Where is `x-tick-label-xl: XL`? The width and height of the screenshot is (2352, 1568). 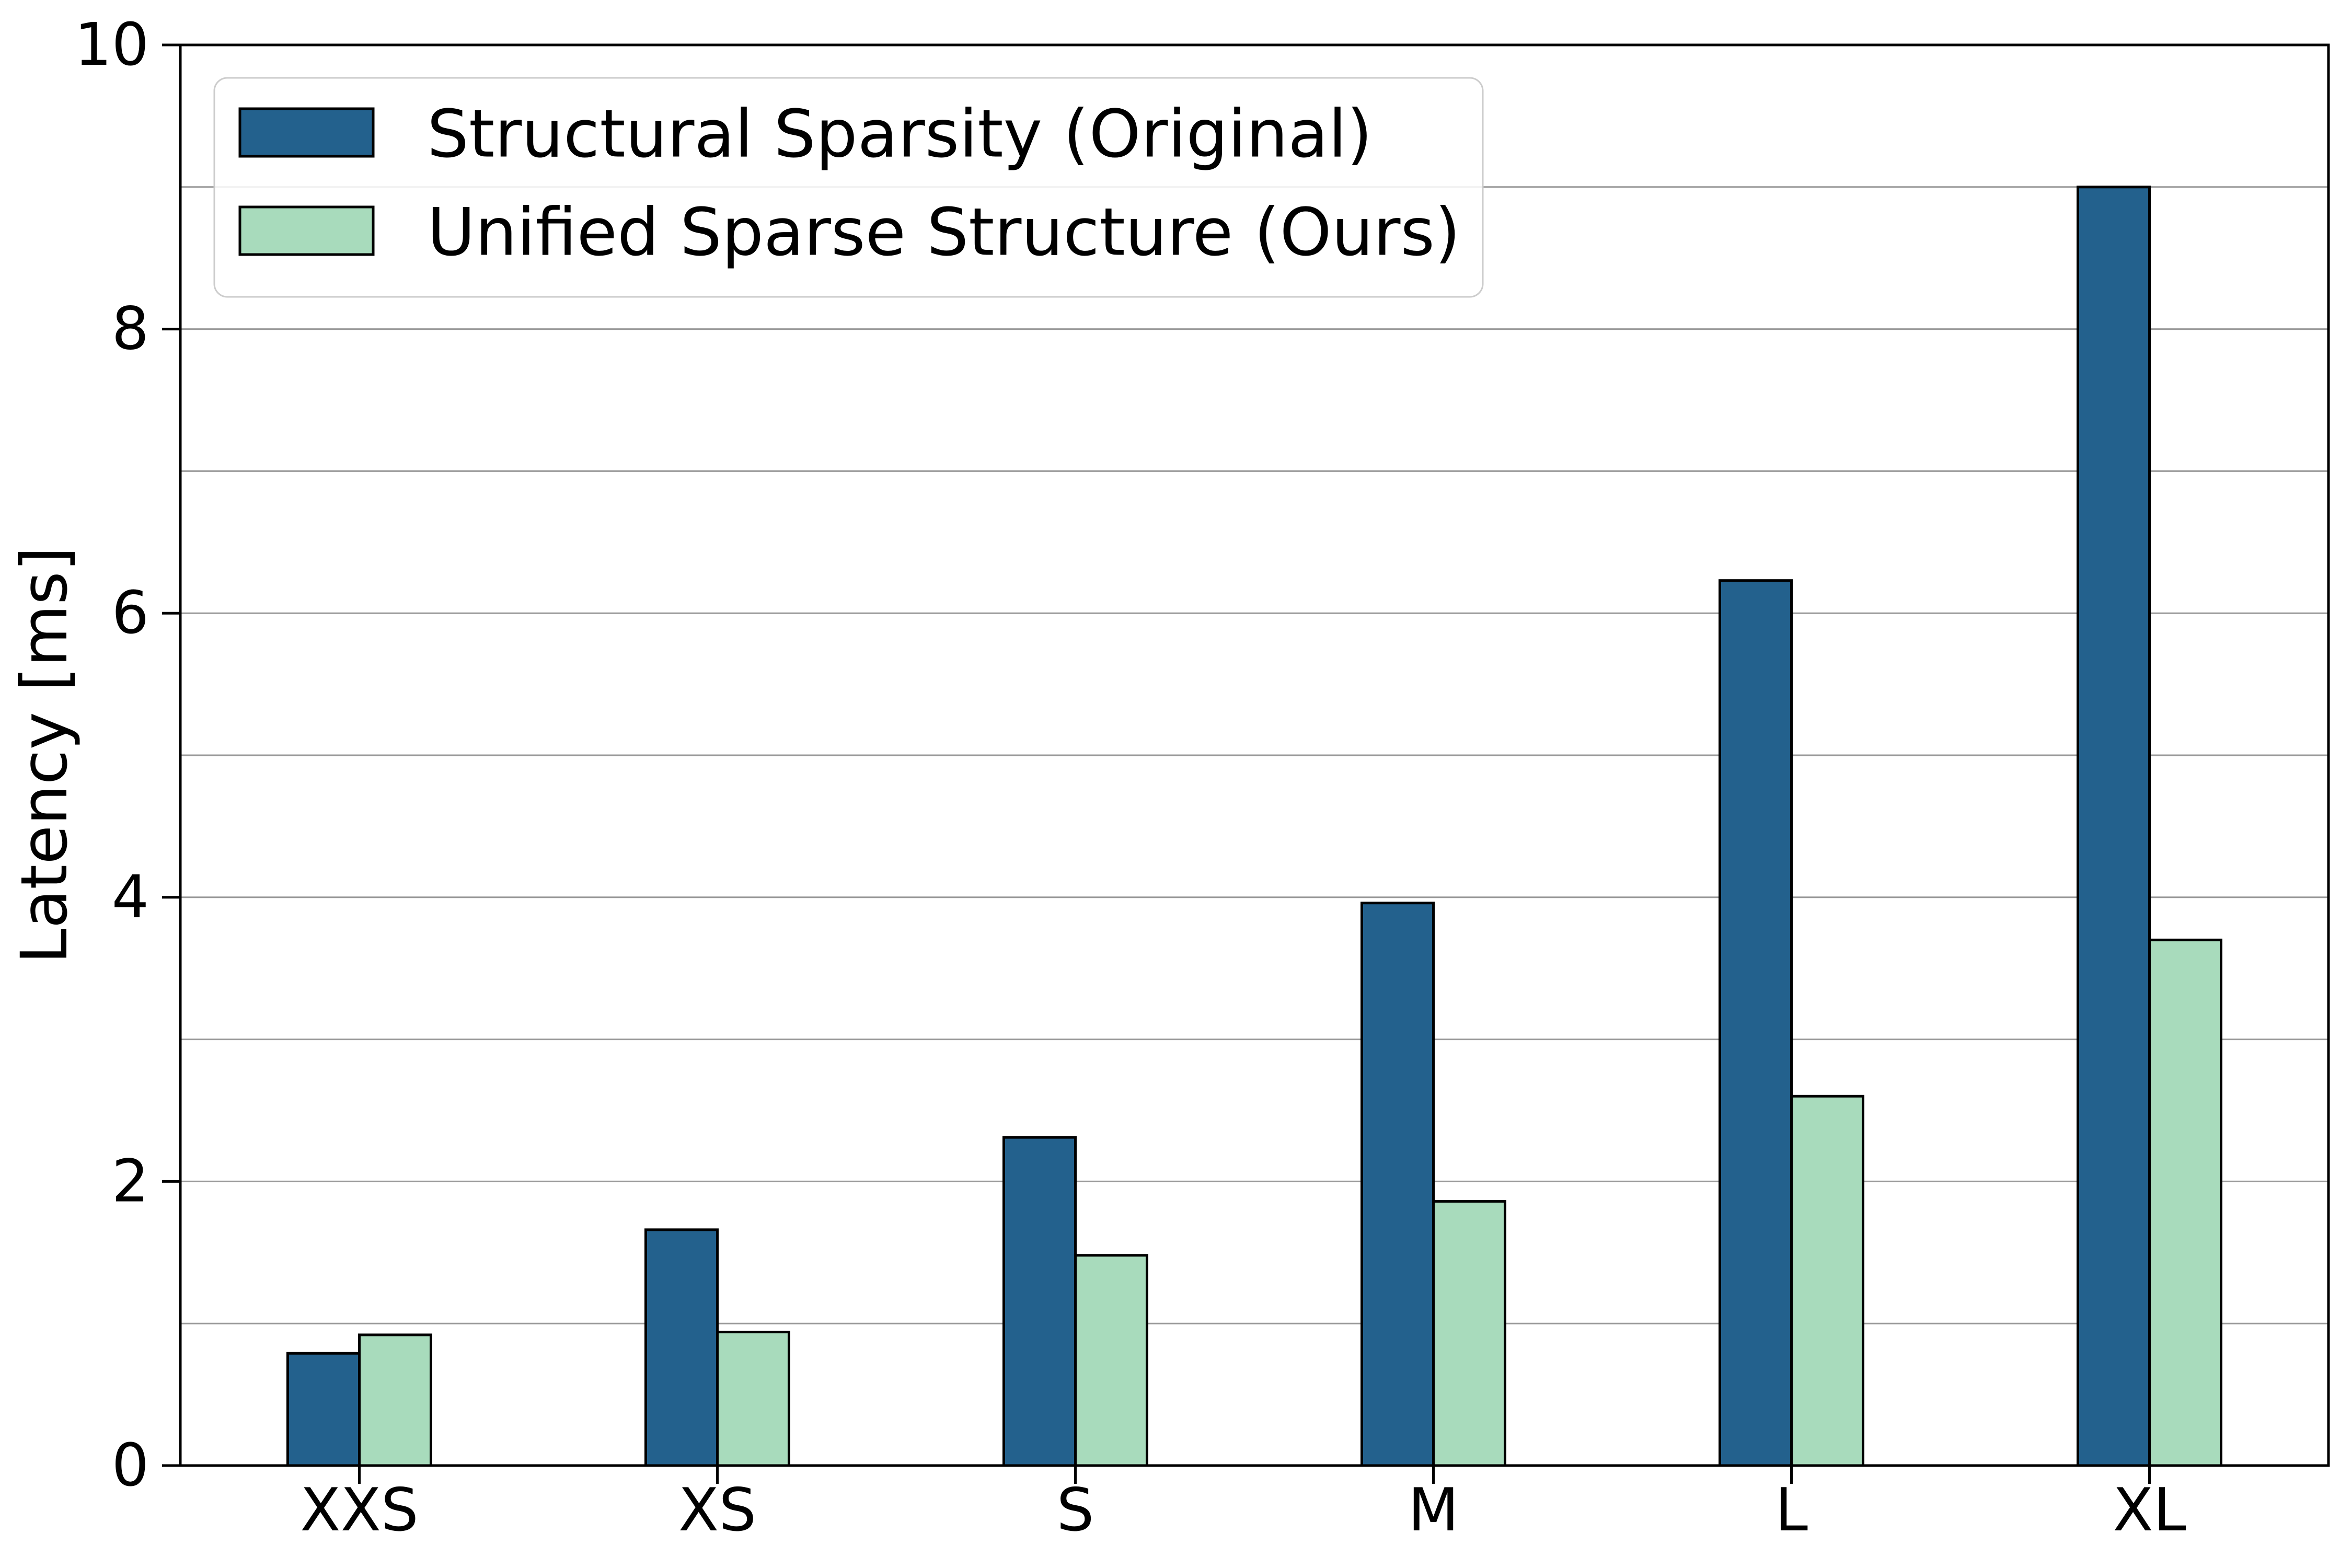 x-tick-label-xl: XL is located at coordinates (2149, 1509).